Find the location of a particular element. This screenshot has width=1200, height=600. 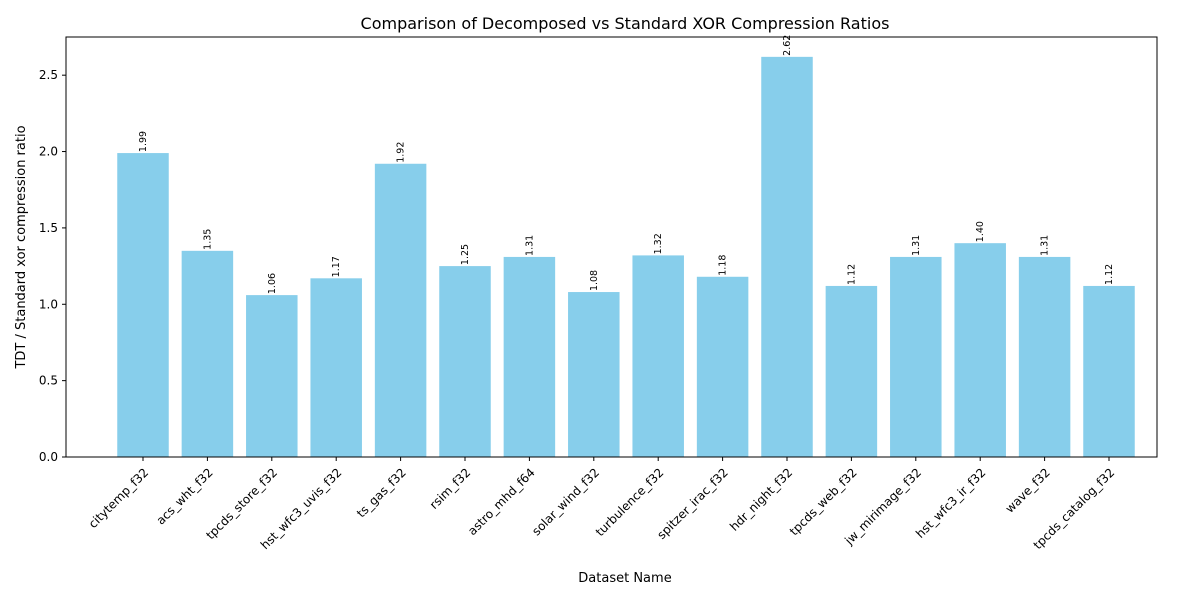

bar-citytemp_f32 is located at coordinates (143, 305).